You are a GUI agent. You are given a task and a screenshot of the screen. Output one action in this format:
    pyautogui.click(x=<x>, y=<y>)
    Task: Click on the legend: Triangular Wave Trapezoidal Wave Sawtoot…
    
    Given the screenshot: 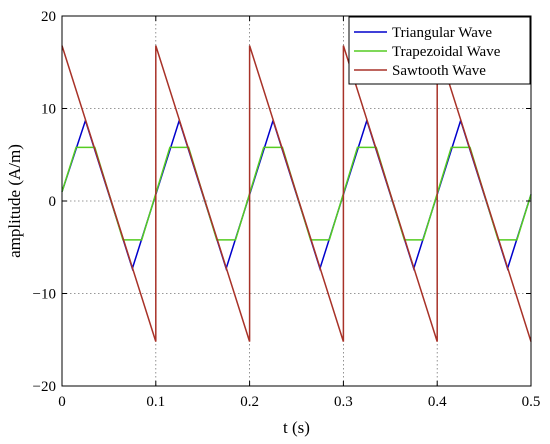 What is the action you would take?
    pyautogui.click(x=439, y=50)
    